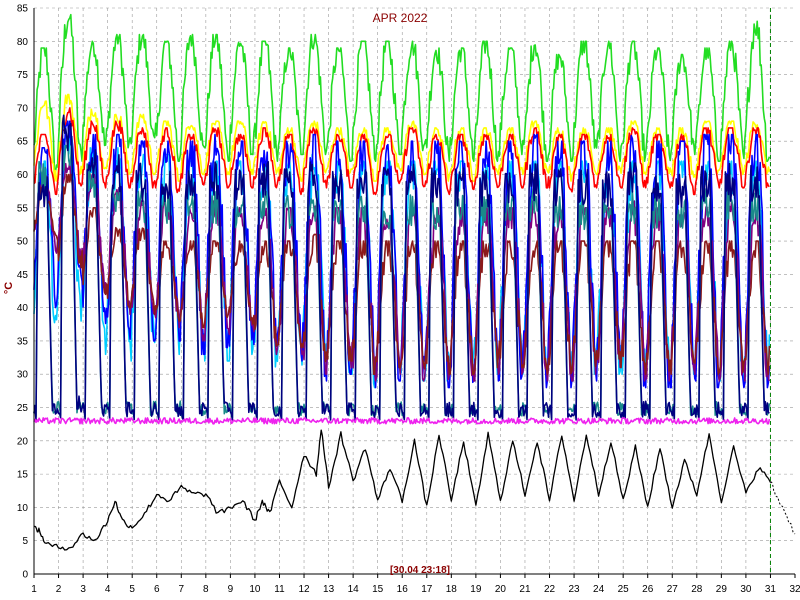  What do you see at coordinates (599, 589) in the screenshot?
I see `x-tick-label: 24` at bounding box center [599, 589].